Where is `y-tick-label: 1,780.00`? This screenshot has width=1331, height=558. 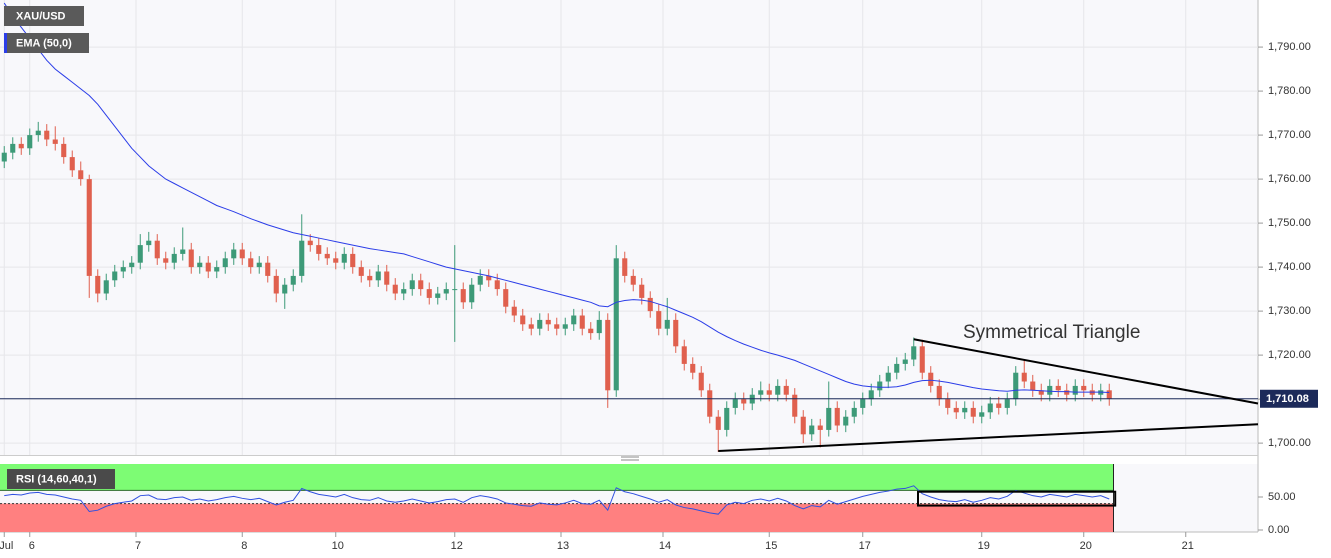 y-tick-label: 1,780.00 is located at coordinates (1289, 91).